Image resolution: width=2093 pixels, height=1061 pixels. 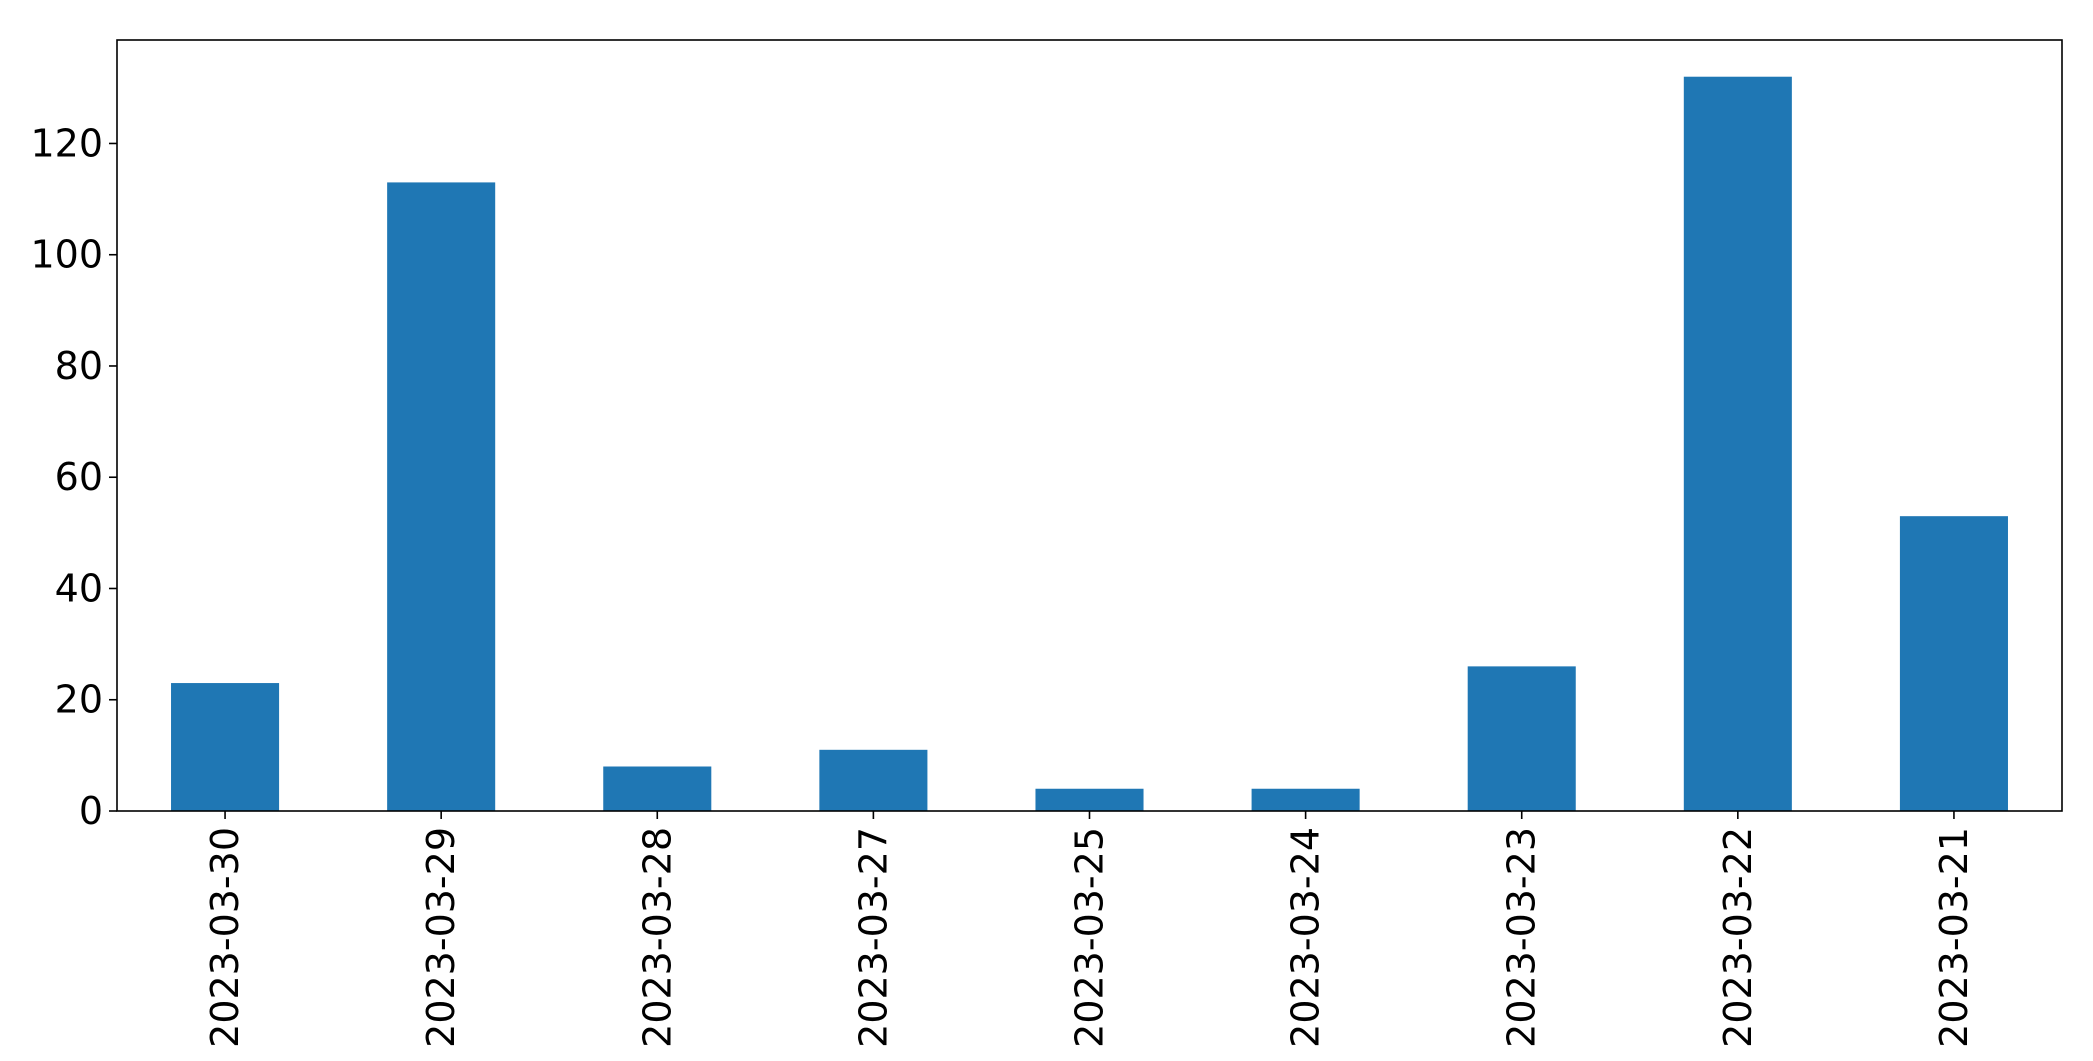 I want to click on y-tick-label: 80, so click(x=79, y=366).